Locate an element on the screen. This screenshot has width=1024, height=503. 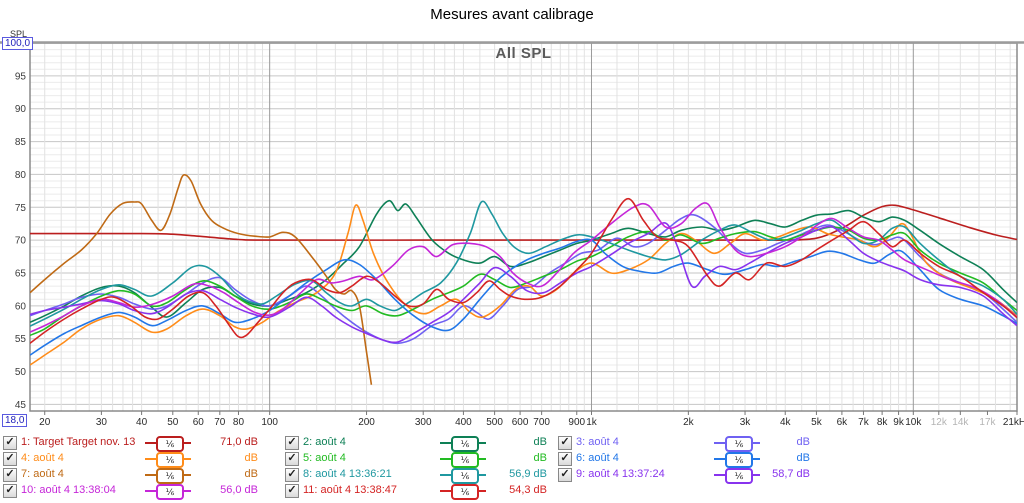
y-axis-name-label: SPL is located at coordinates (19, 34).